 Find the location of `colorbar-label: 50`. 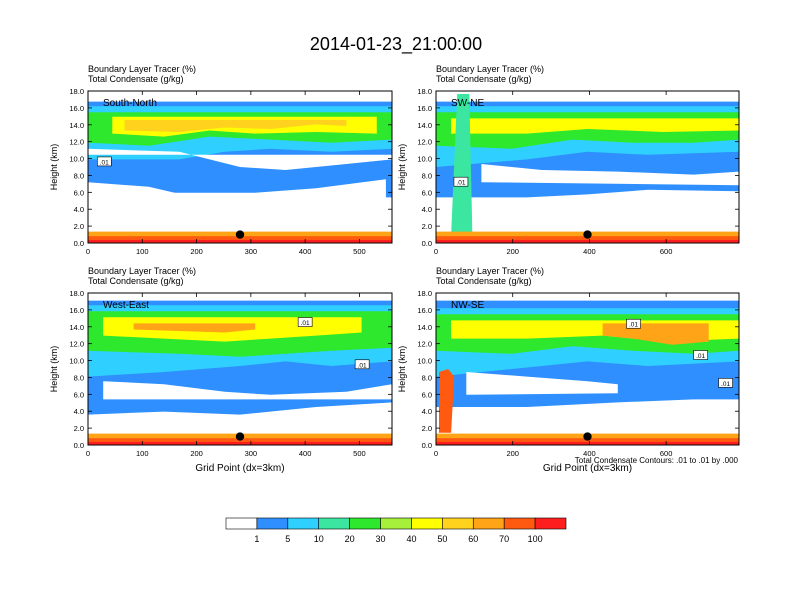

colorbar-label: 50 is located at coordinates (442, 539).